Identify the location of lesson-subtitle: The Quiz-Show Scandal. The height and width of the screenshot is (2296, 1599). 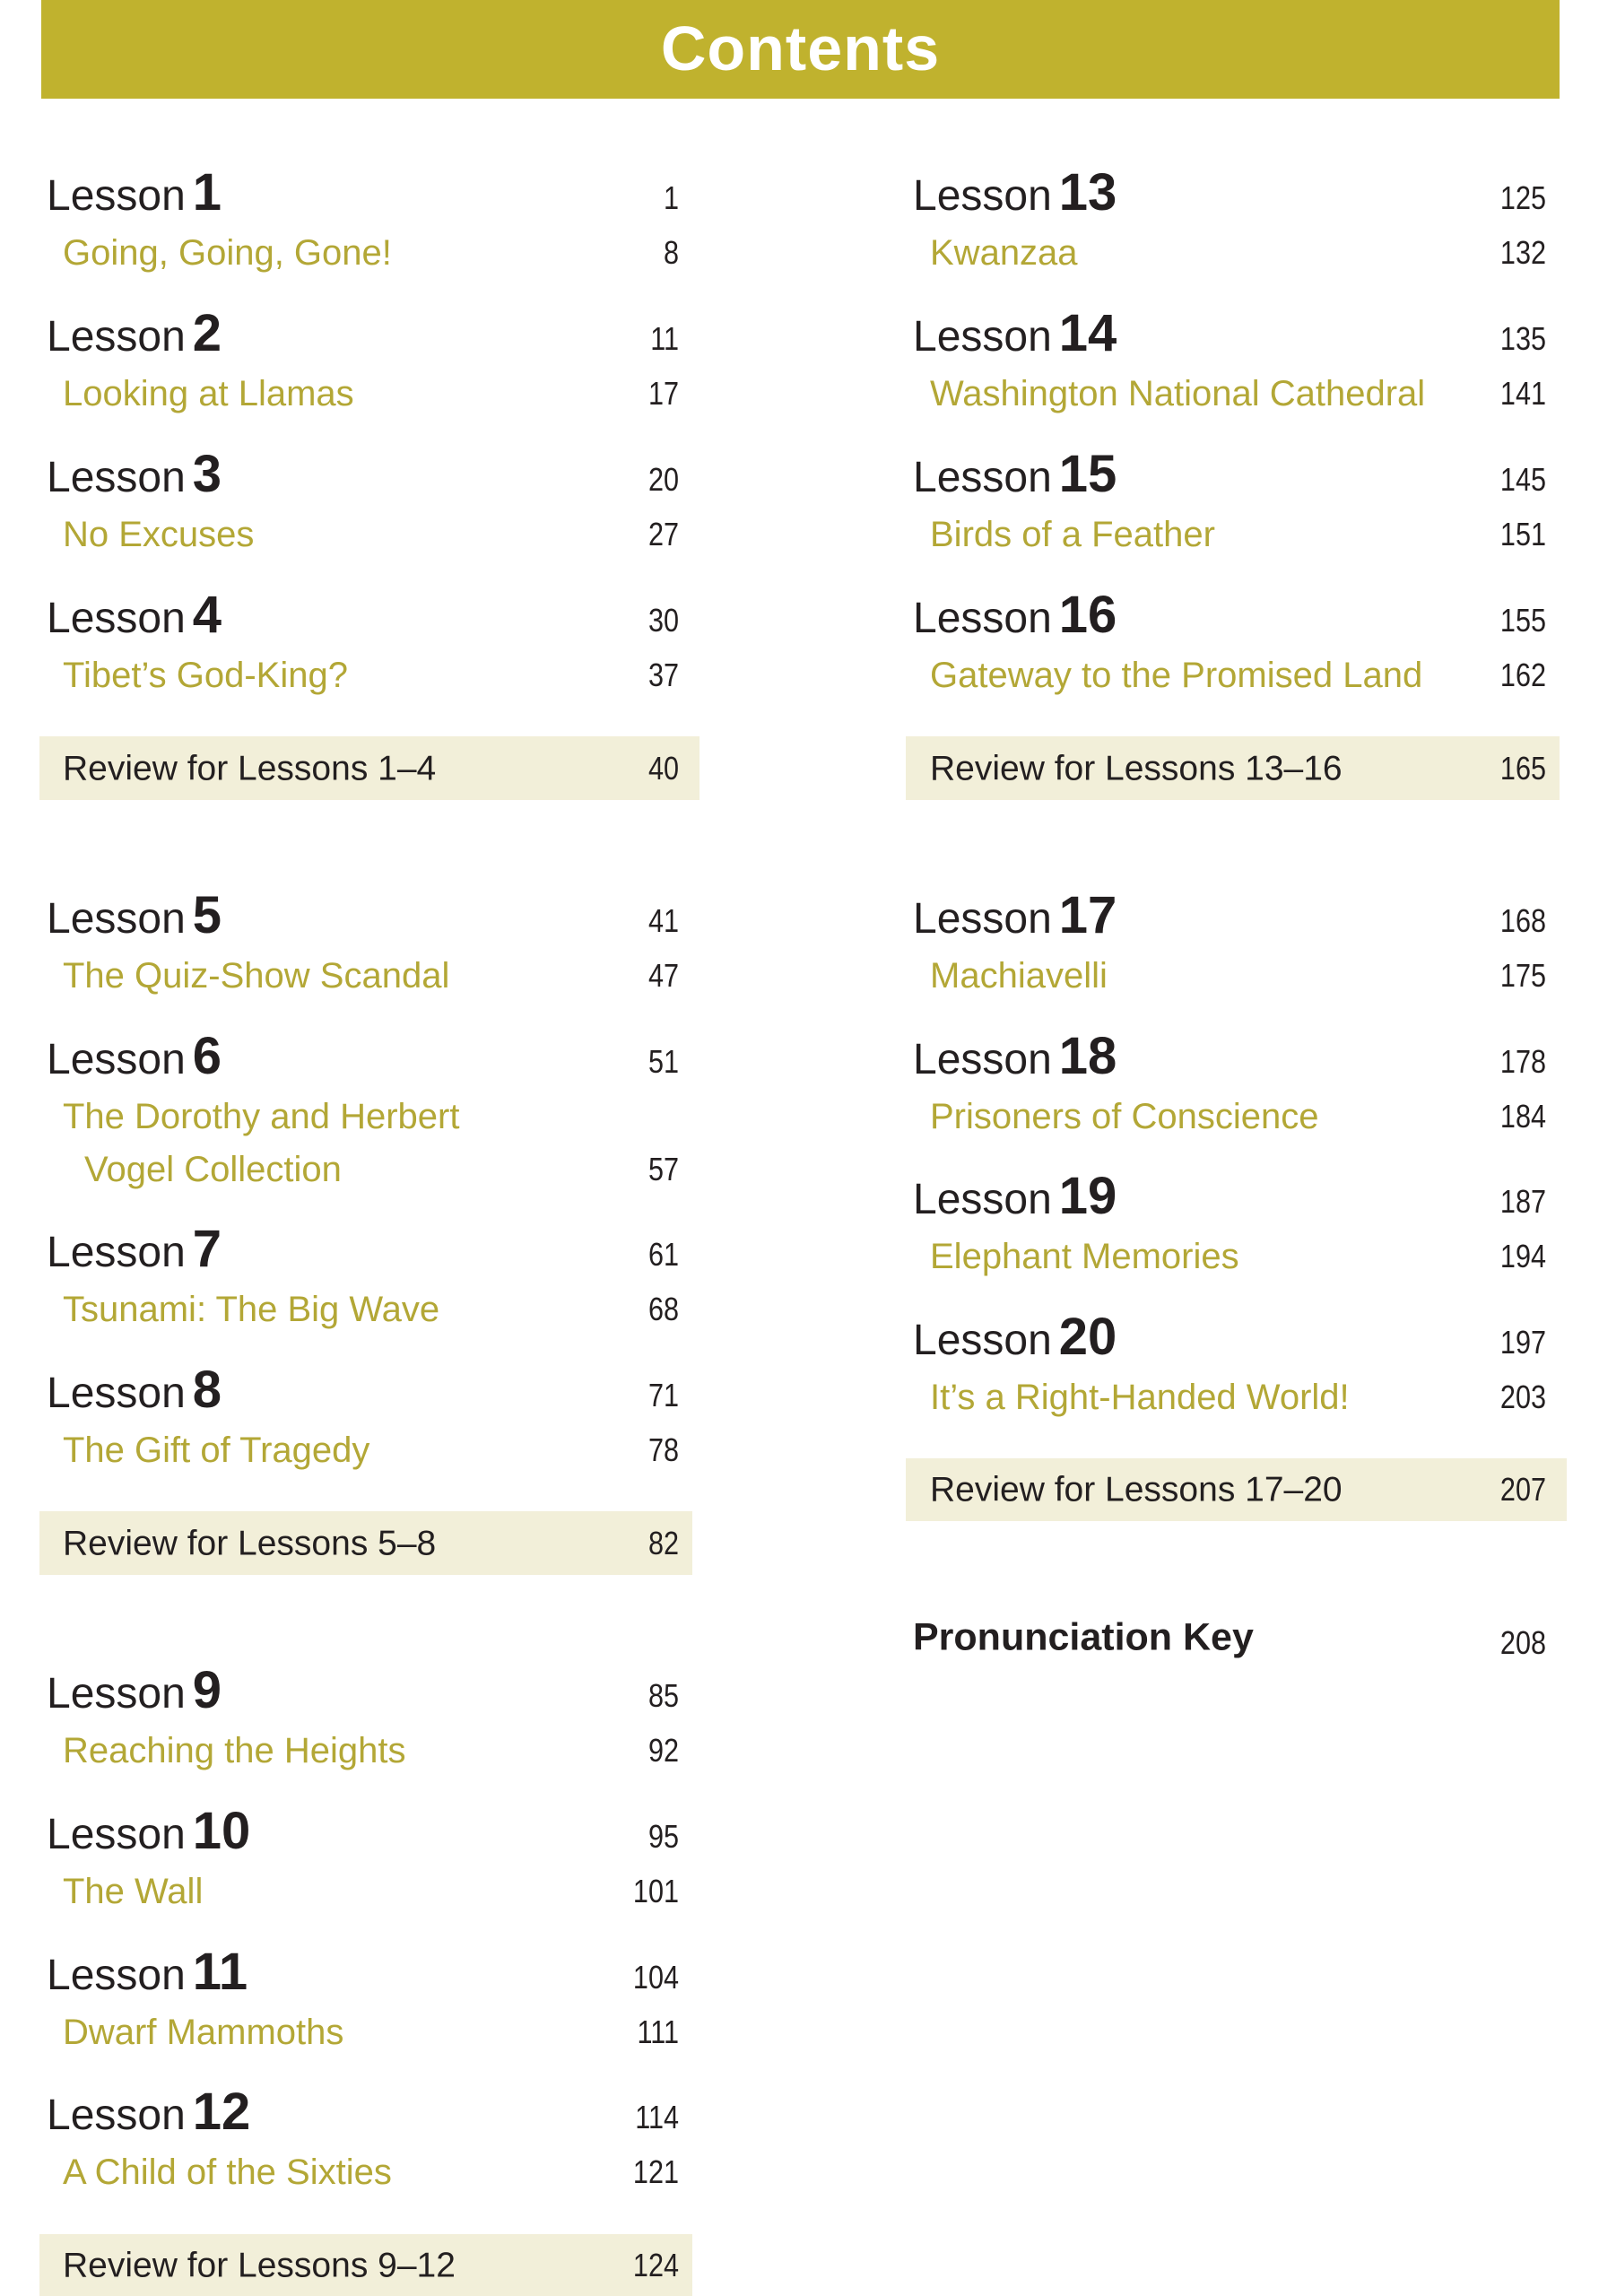
(256, 976).